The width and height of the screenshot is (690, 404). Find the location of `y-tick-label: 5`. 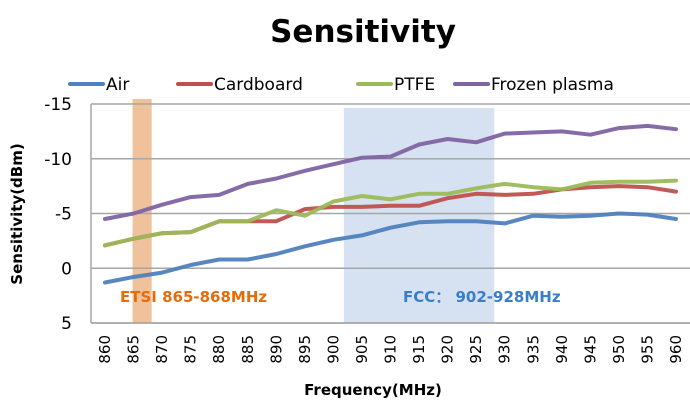

y-tick-label: 5 is located at coordinates (66, 324).